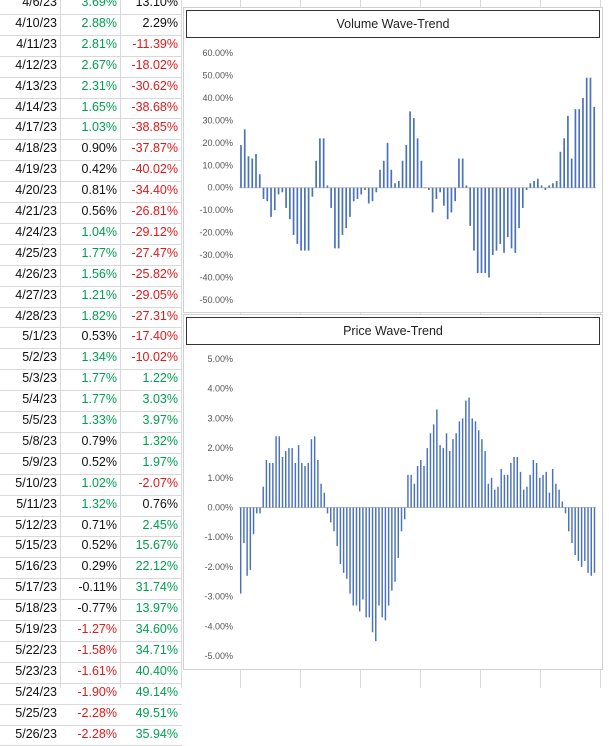 This screenshot has width=609, height=746. What do you see at coordinates (154, 190) in the screenshot?
I see `table-cell: -34.40%` at bounding box center [154, 190].